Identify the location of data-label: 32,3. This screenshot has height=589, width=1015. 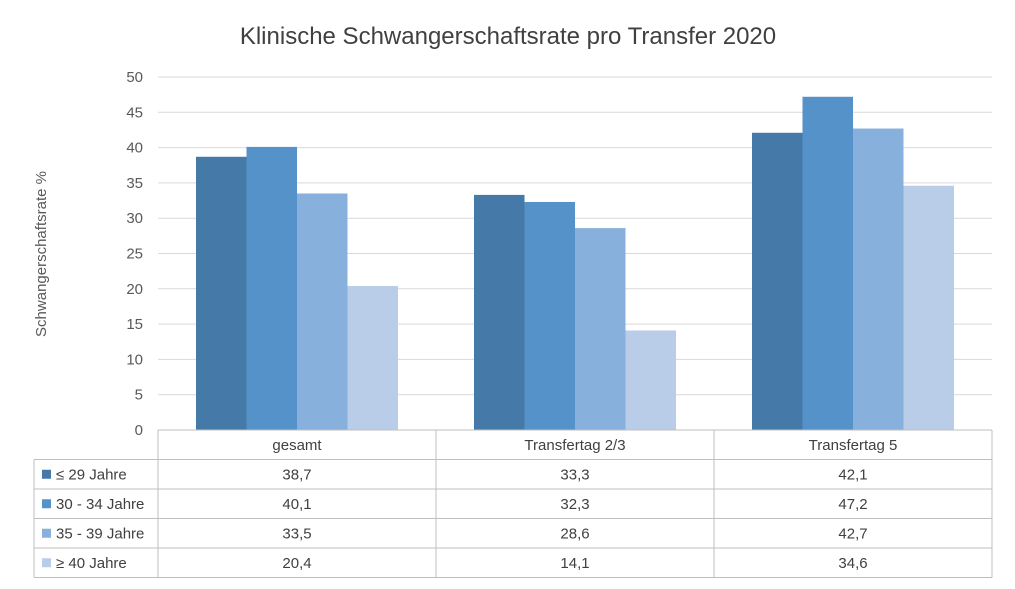
(574, 504).